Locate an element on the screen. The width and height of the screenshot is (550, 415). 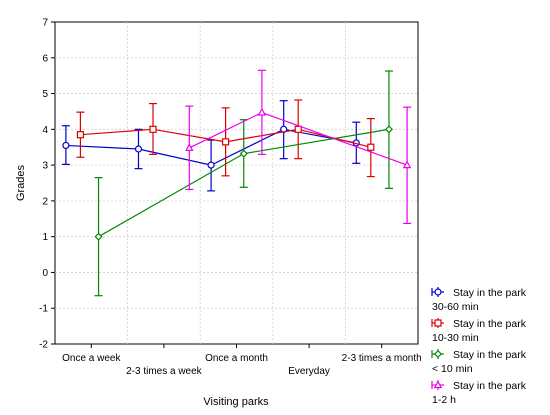
legend-sublabel: 1-2 h is located at coordinates (444, 400).